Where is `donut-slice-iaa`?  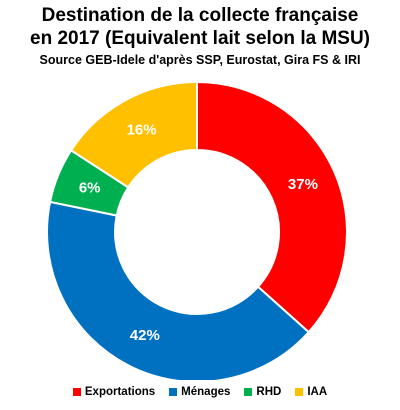
donut-slice-iaa is located at coordinates (133, 134).